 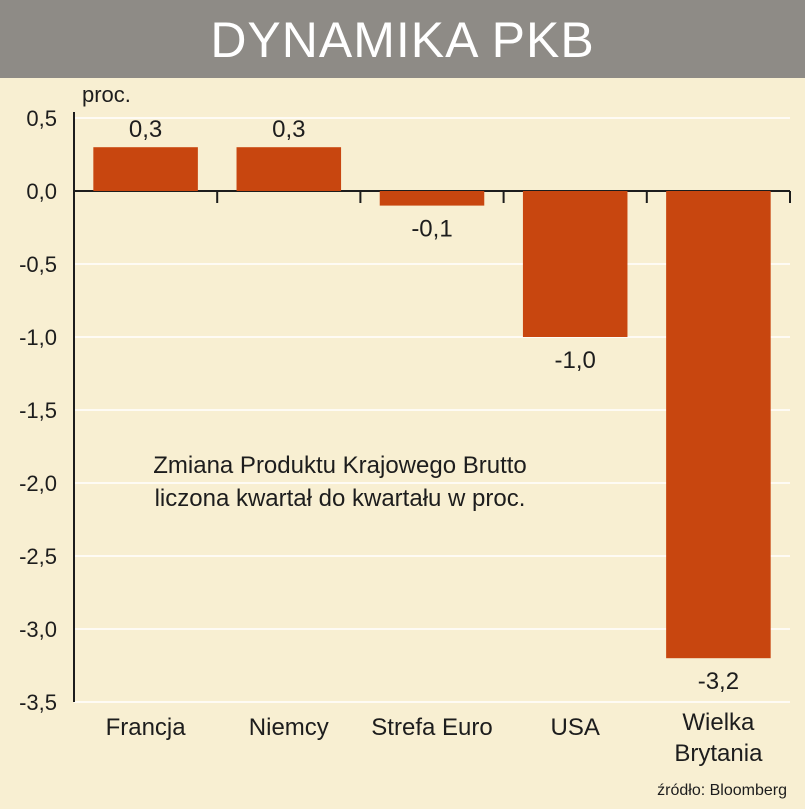 What do you see at coordinates (38, 629) in the screenshot?
I see `y-tick-label: -3,0` at bounding box center [38, 629].